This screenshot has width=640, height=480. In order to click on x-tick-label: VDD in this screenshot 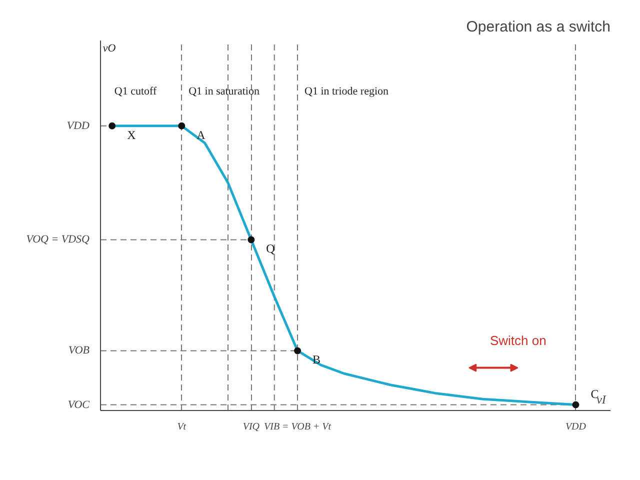, I will do `click(576, 427)`.